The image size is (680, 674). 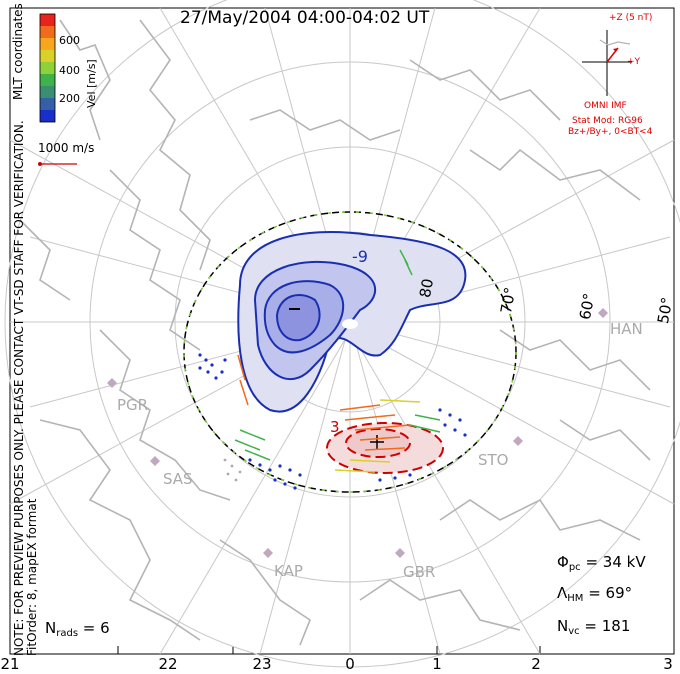 I want to click on station-han: HAN, so click(x=626, y=329).